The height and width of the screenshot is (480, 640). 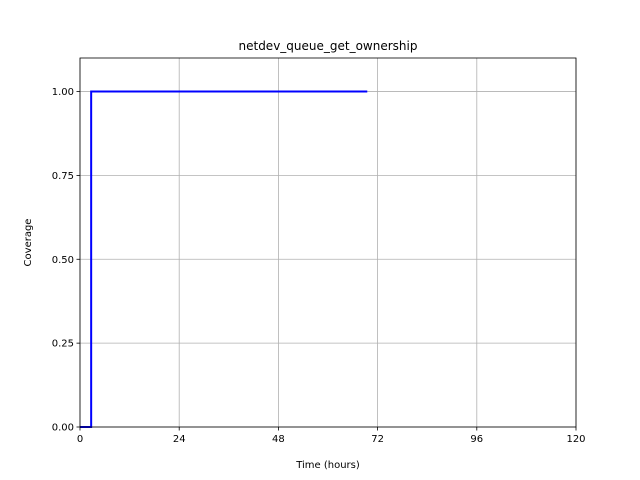 I want to click on x-tick-label: 96, so click(x=476, y=439).